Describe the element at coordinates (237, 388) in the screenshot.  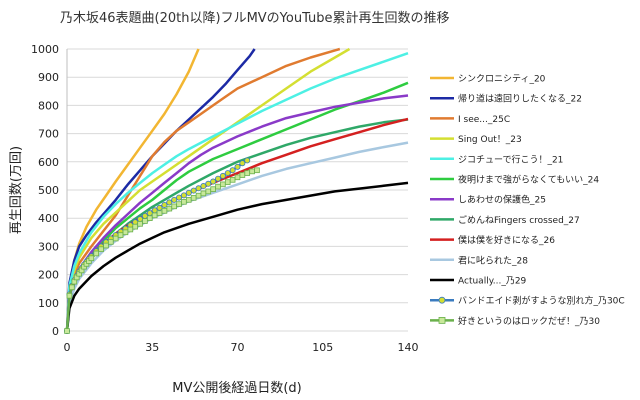
I see `x-axis-label: MV公開後経過日数(d)` at that location.